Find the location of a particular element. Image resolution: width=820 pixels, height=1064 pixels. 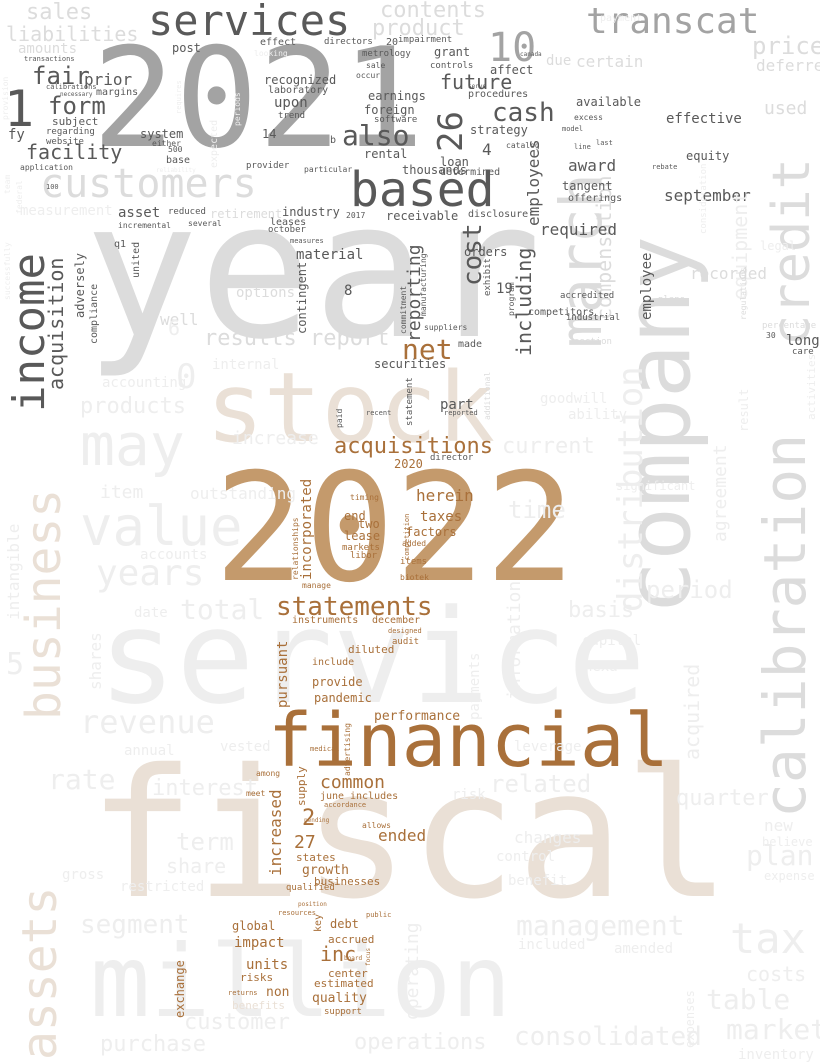

word-award: award is located at coordinates (592, 165).